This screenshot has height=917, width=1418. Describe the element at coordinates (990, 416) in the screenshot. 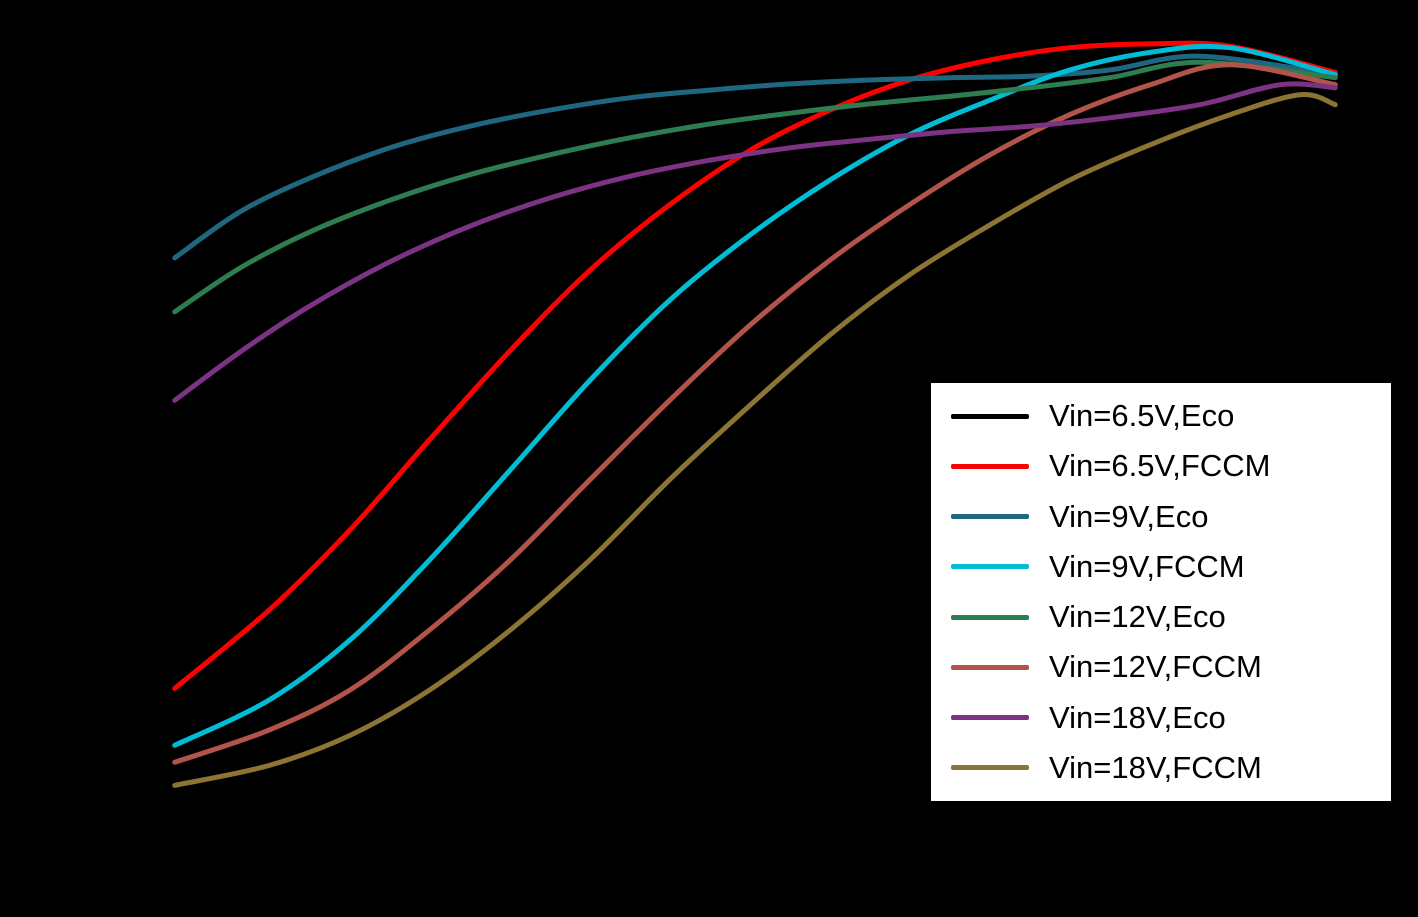

I see `legend-line-swatch-vin6p5-eco` at that location.